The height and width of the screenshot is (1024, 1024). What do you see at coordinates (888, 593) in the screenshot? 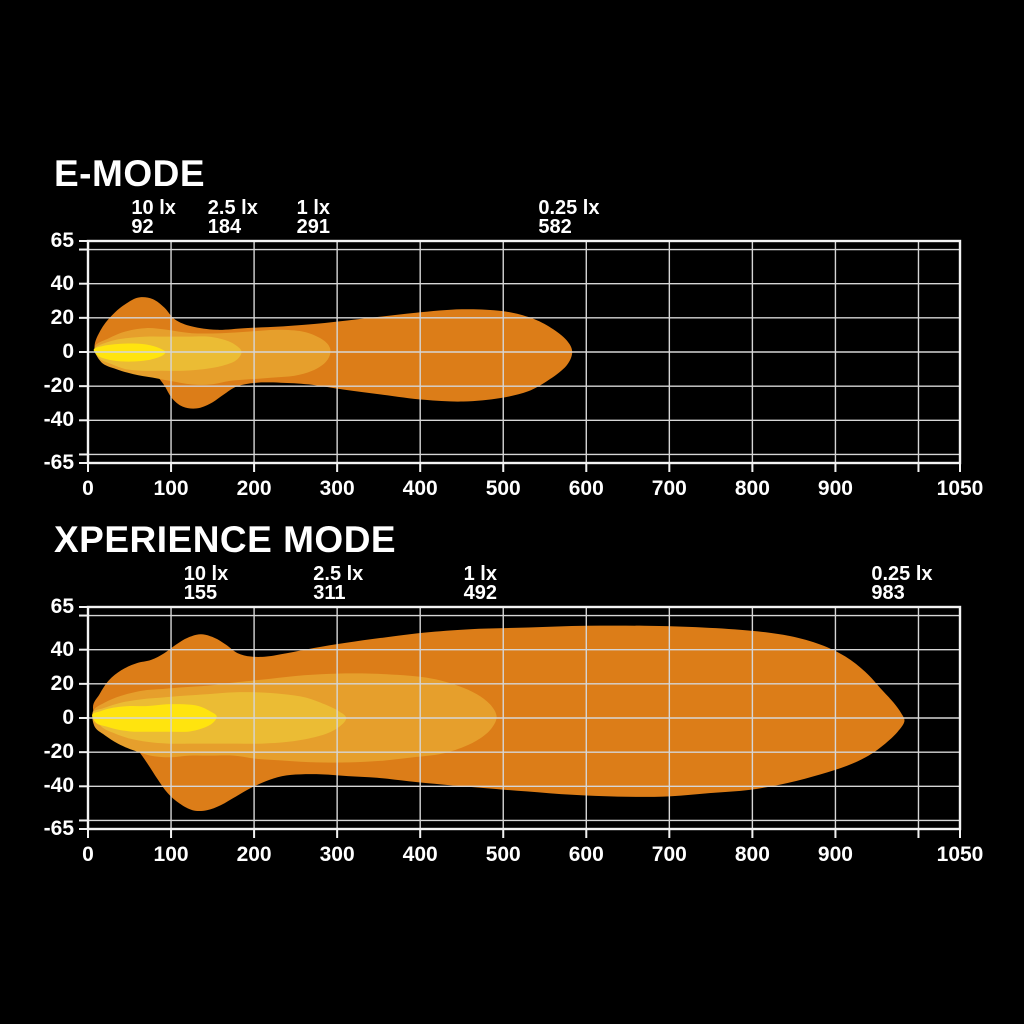
I see `distance-value: 983` at bounding box center [888, 593].